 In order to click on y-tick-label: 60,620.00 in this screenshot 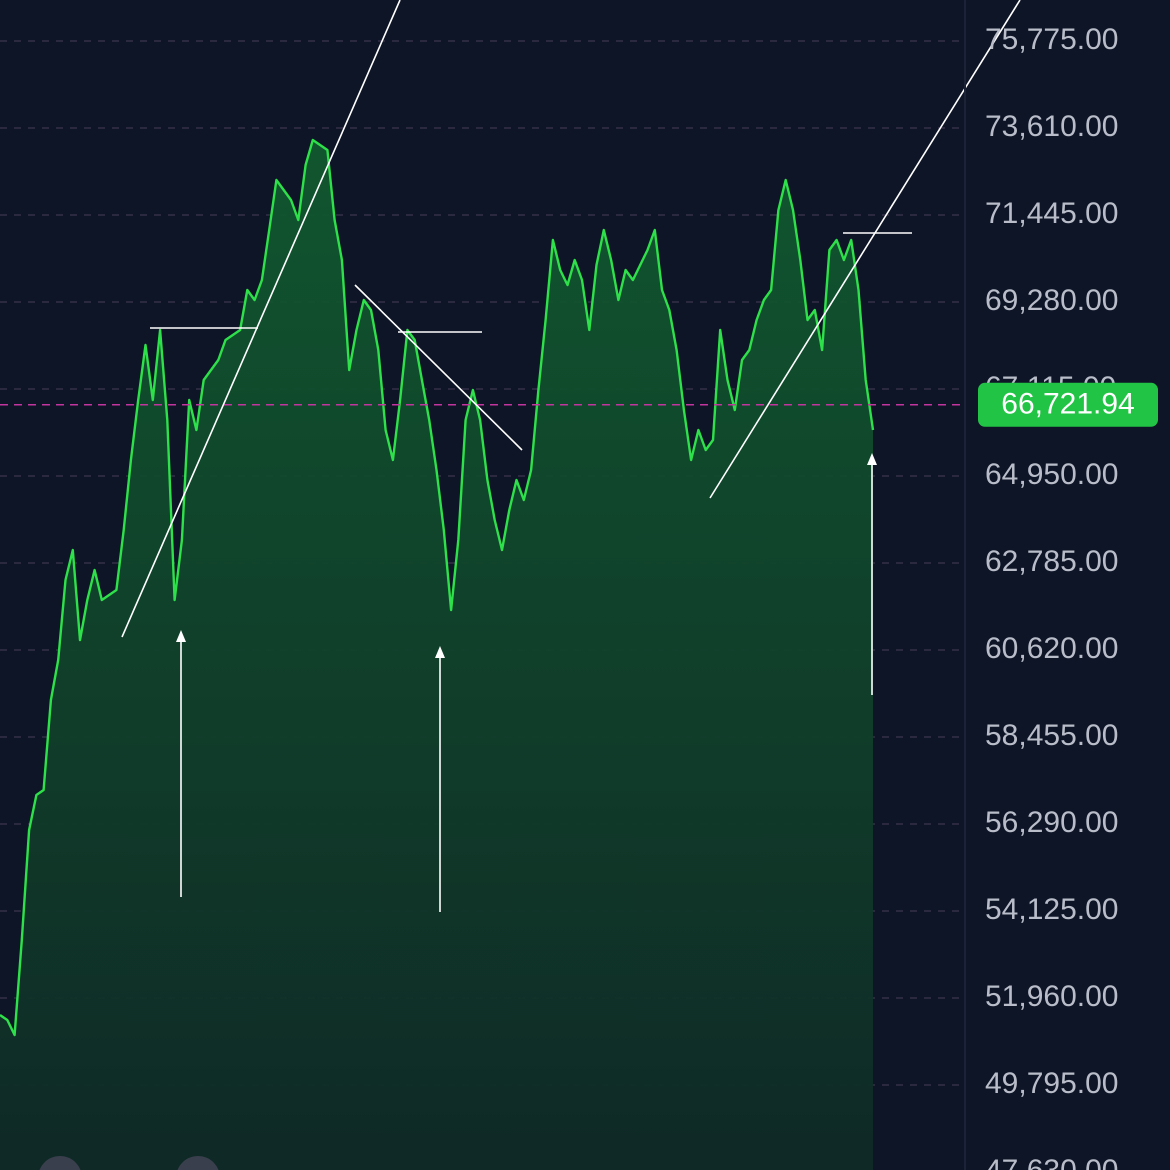, I will do `click(1051, 648)`.